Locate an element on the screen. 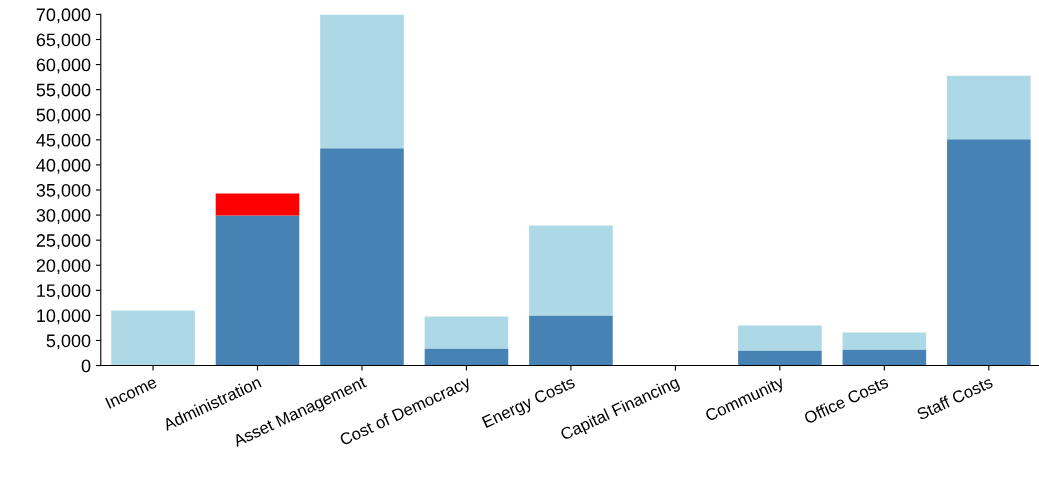 This screenshot has height=481, width=1039. y-tick-label: 20,000 is located at coordinates (63, 267).